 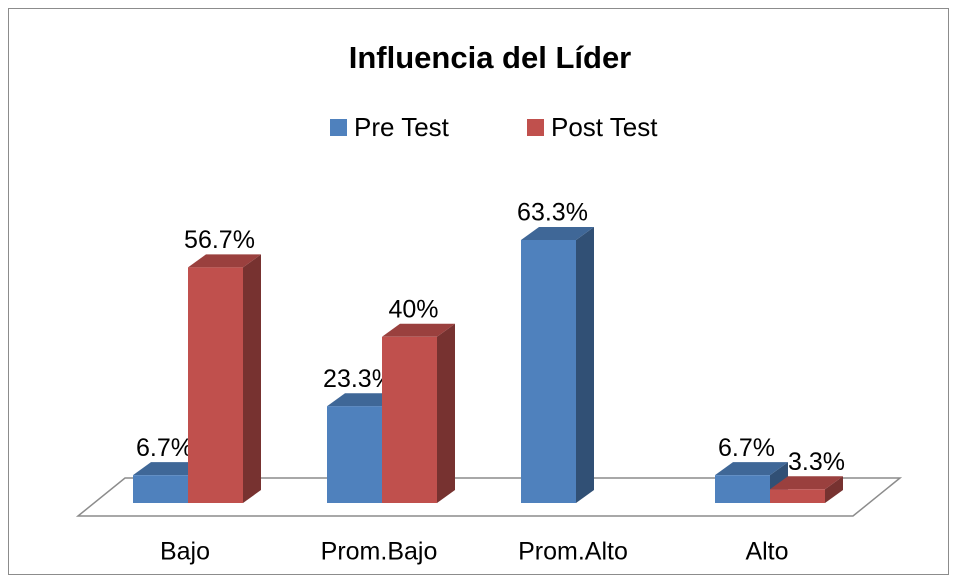 What do you see at coordinates (489, 497) in the screenshot?
I see `floor` at bounding box center [489, 497].